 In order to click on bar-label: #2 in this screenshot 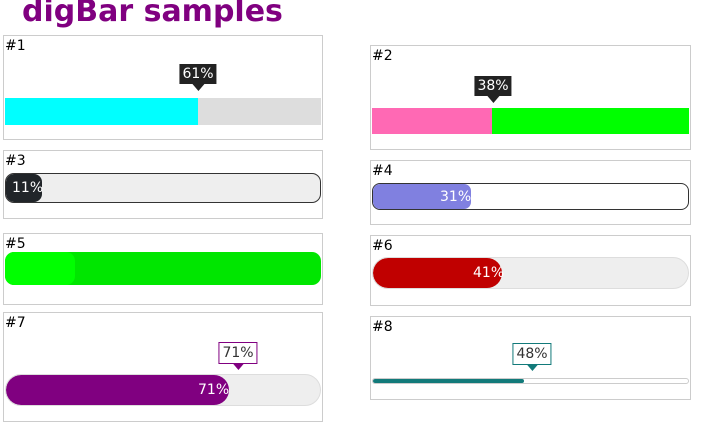, I will do `click(382, 56)`.